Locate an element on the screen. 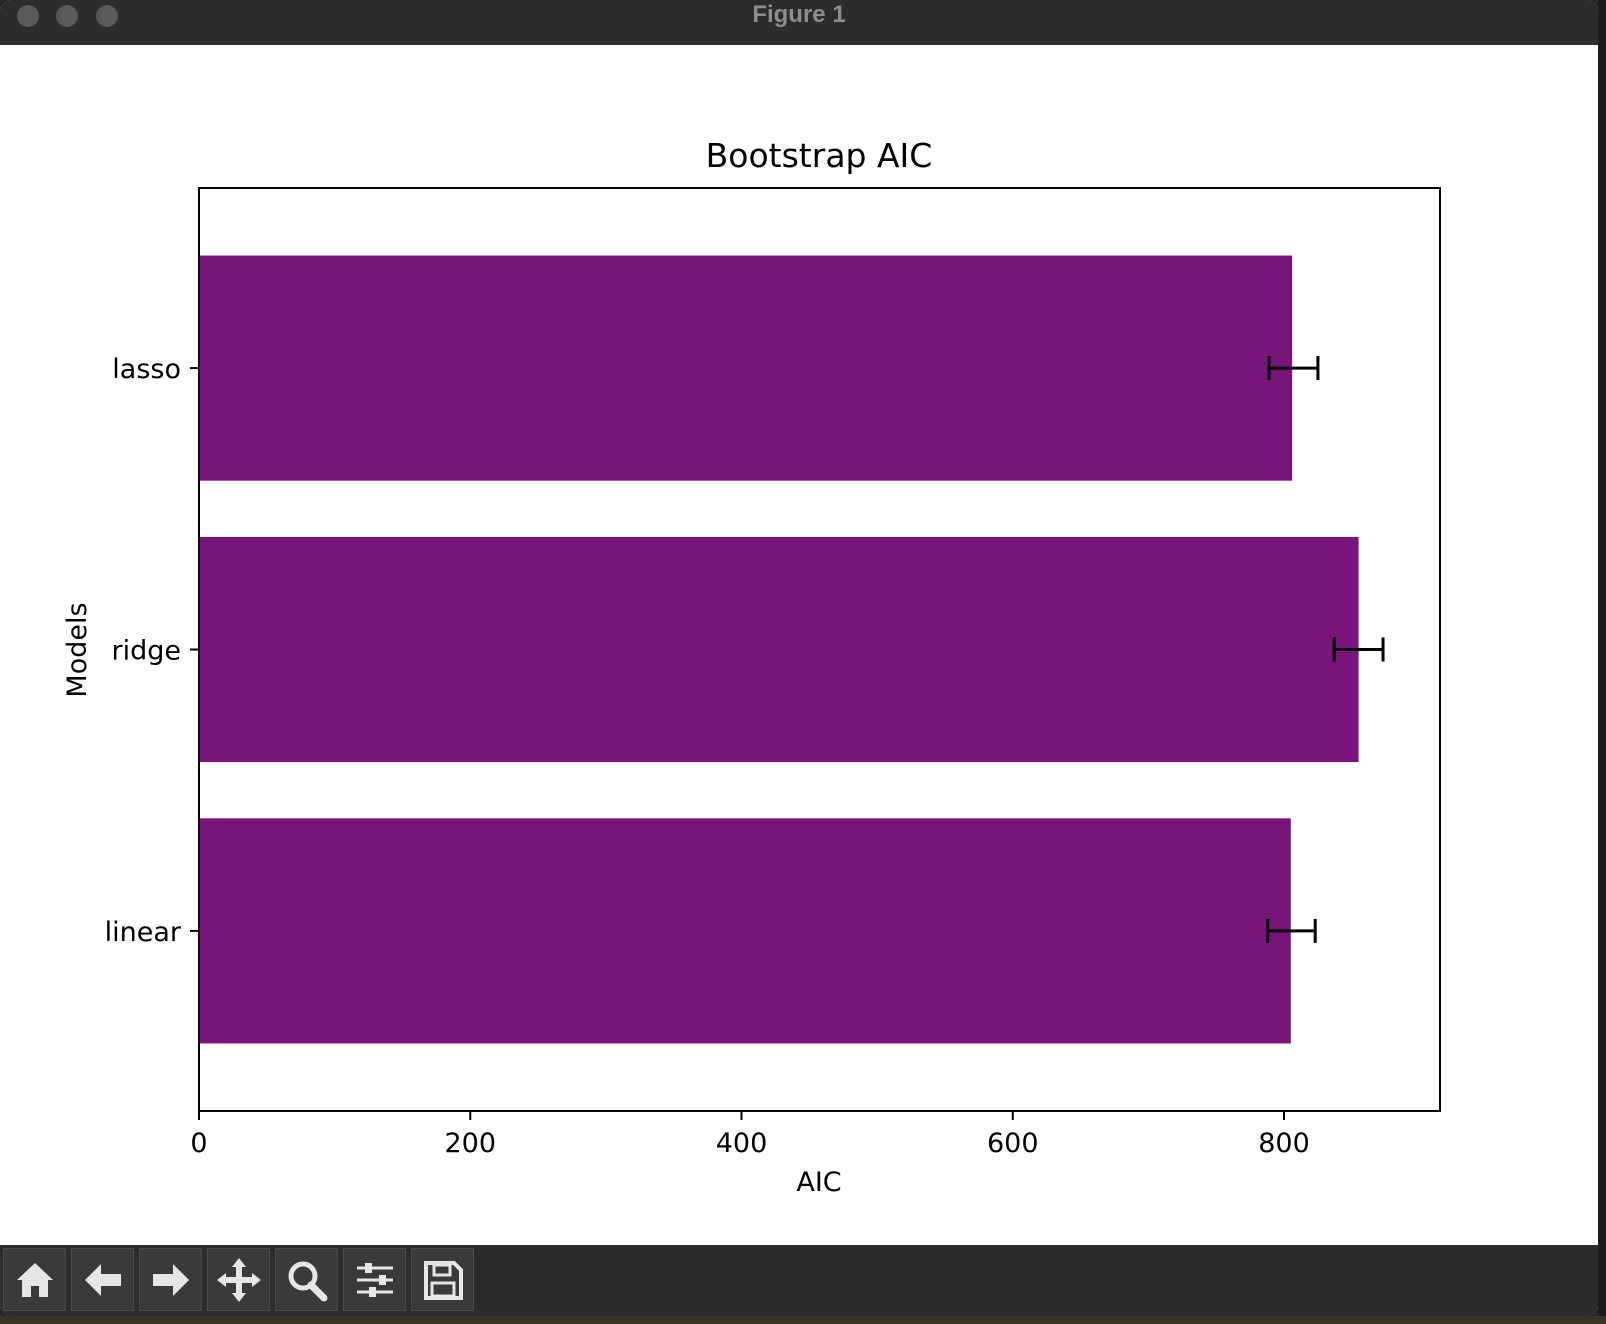  x-axis-label: AIC is located at coordinates (818, 1182).